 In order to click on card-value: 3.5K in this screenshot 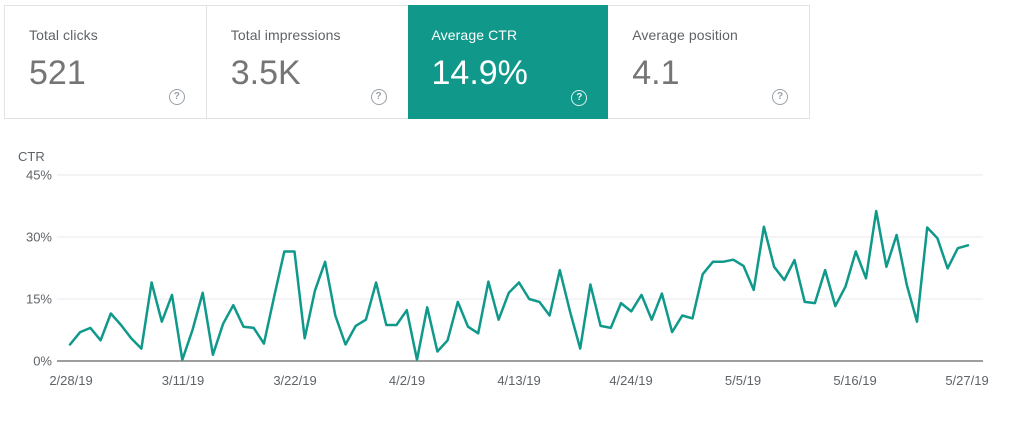, I will do `click(265, 73)`.